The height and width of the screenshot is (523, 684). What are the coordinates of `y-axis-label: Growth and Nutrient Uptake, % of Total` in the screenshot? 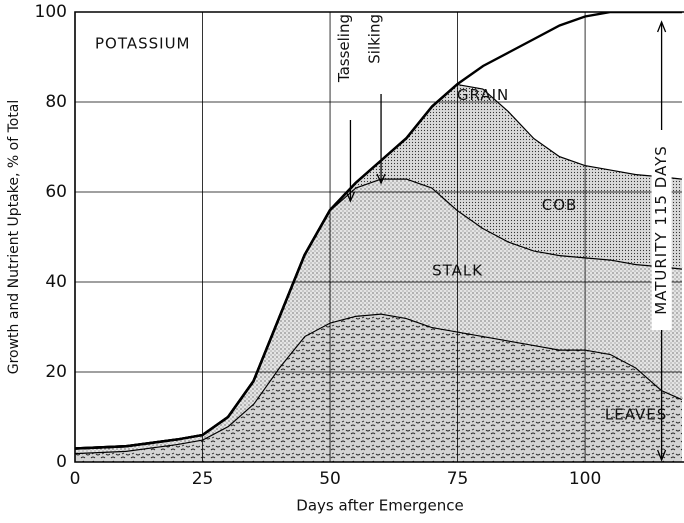 It's located at (14, 237).